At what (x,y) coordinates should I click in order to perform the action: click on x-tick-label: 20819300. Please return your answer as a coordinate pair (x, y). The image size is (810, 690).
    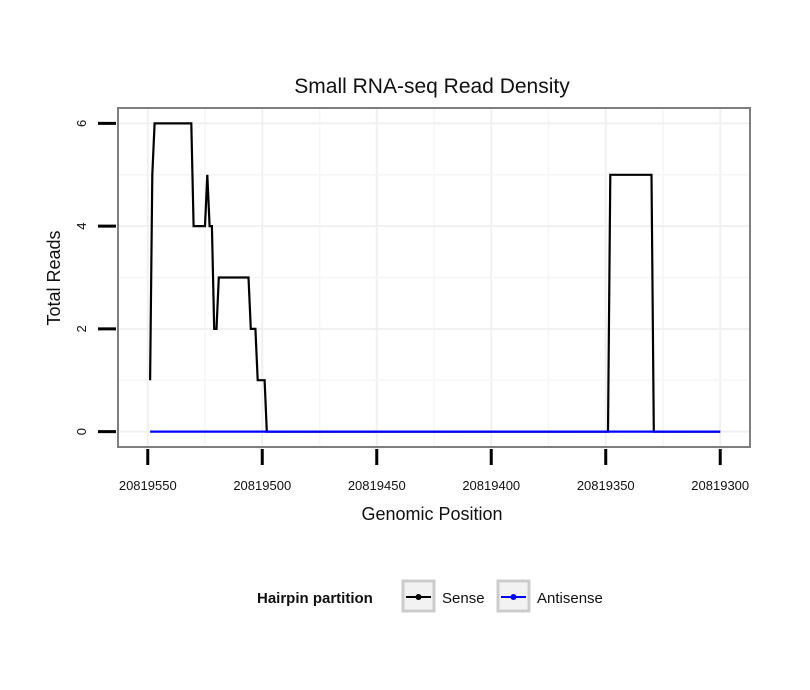
    Looking at the image, I should click on (720, 485).